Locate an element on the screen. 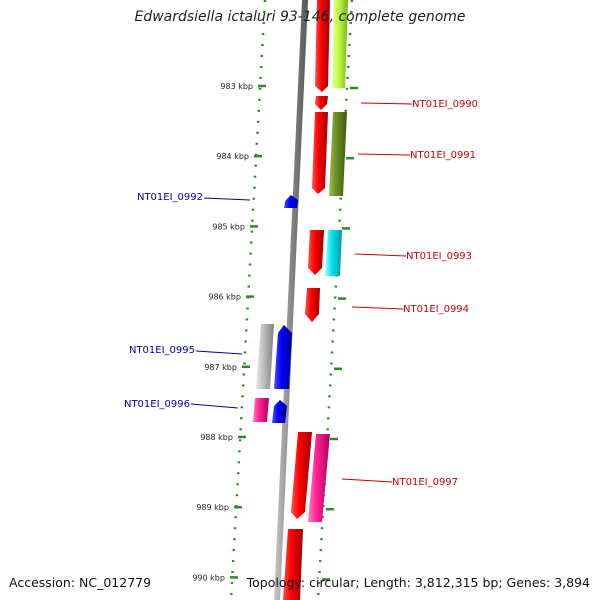 Image resolution: width=600 pixels, height=600 pixels. ruler-tick-label: 987 kbp is located at coordinates (220, 367).